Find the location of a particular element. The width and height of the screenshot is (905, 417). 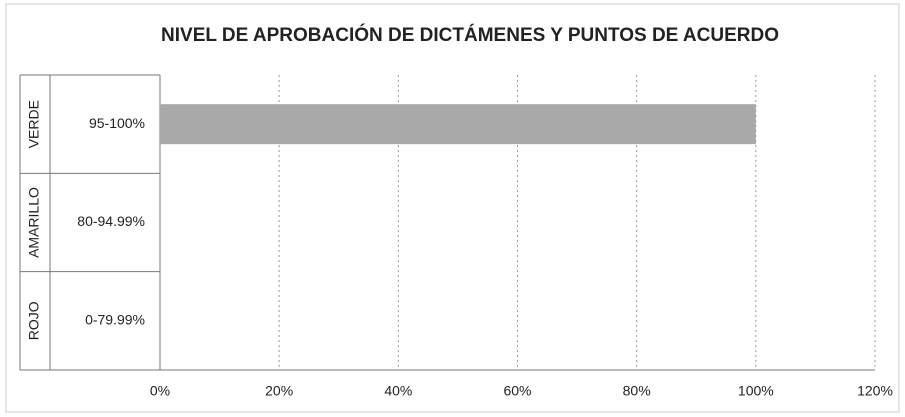

y-tick-label: 0-79.99% is located at coordinates (115, 320).